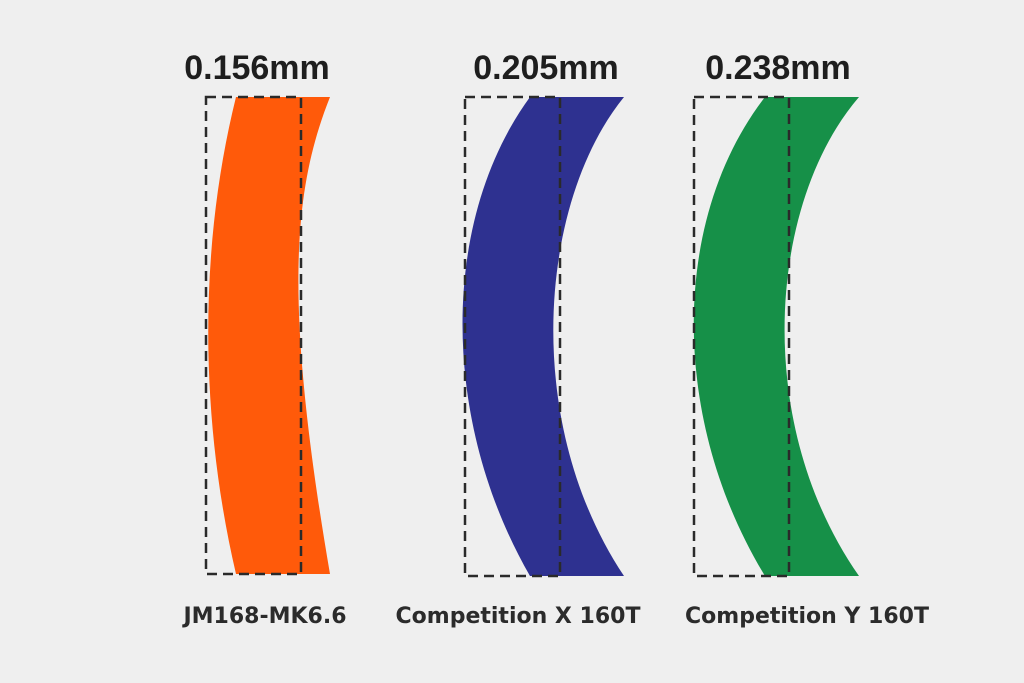 The height and width of the screenshot is (683, 1024). What do you see at coordinates (253, 335) in the screenshot?
I see `measurement-frame` at bounding box center [253, 335].